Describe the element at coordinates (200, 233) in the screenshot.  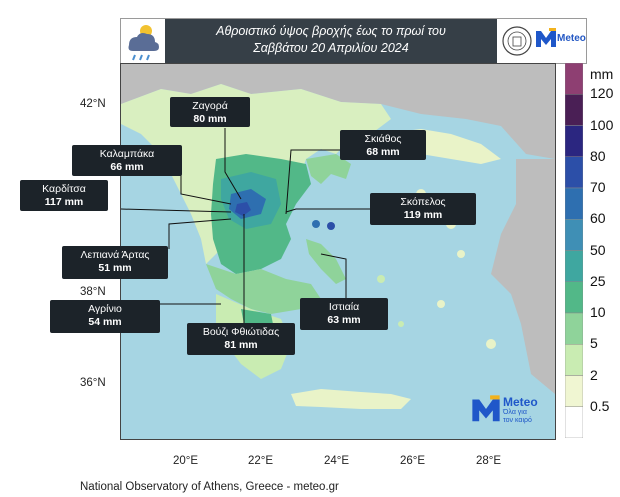
I see `leader-lepiana` at that location.